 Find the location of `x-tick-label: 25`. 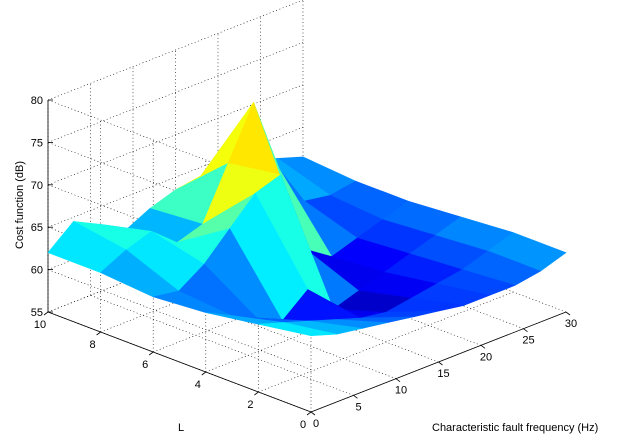

x-tick-label: 25 is located at coordinates (528, 341).